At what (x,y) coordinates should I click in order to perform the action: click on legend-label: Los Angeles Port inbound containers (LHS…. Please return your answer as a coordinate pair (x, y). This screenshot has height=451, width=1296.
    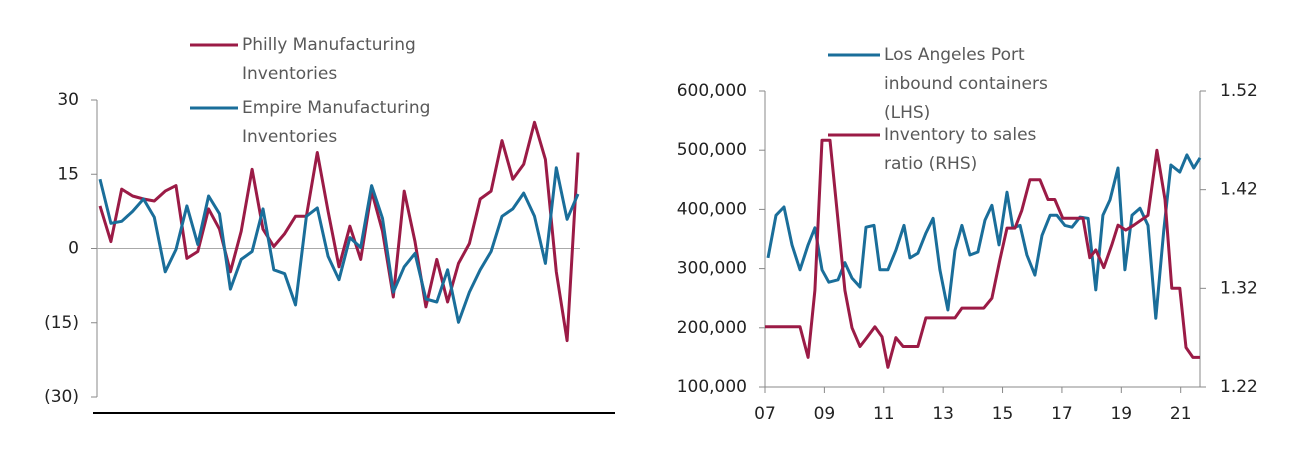
    Looking at the image, I should click on (966, 84).